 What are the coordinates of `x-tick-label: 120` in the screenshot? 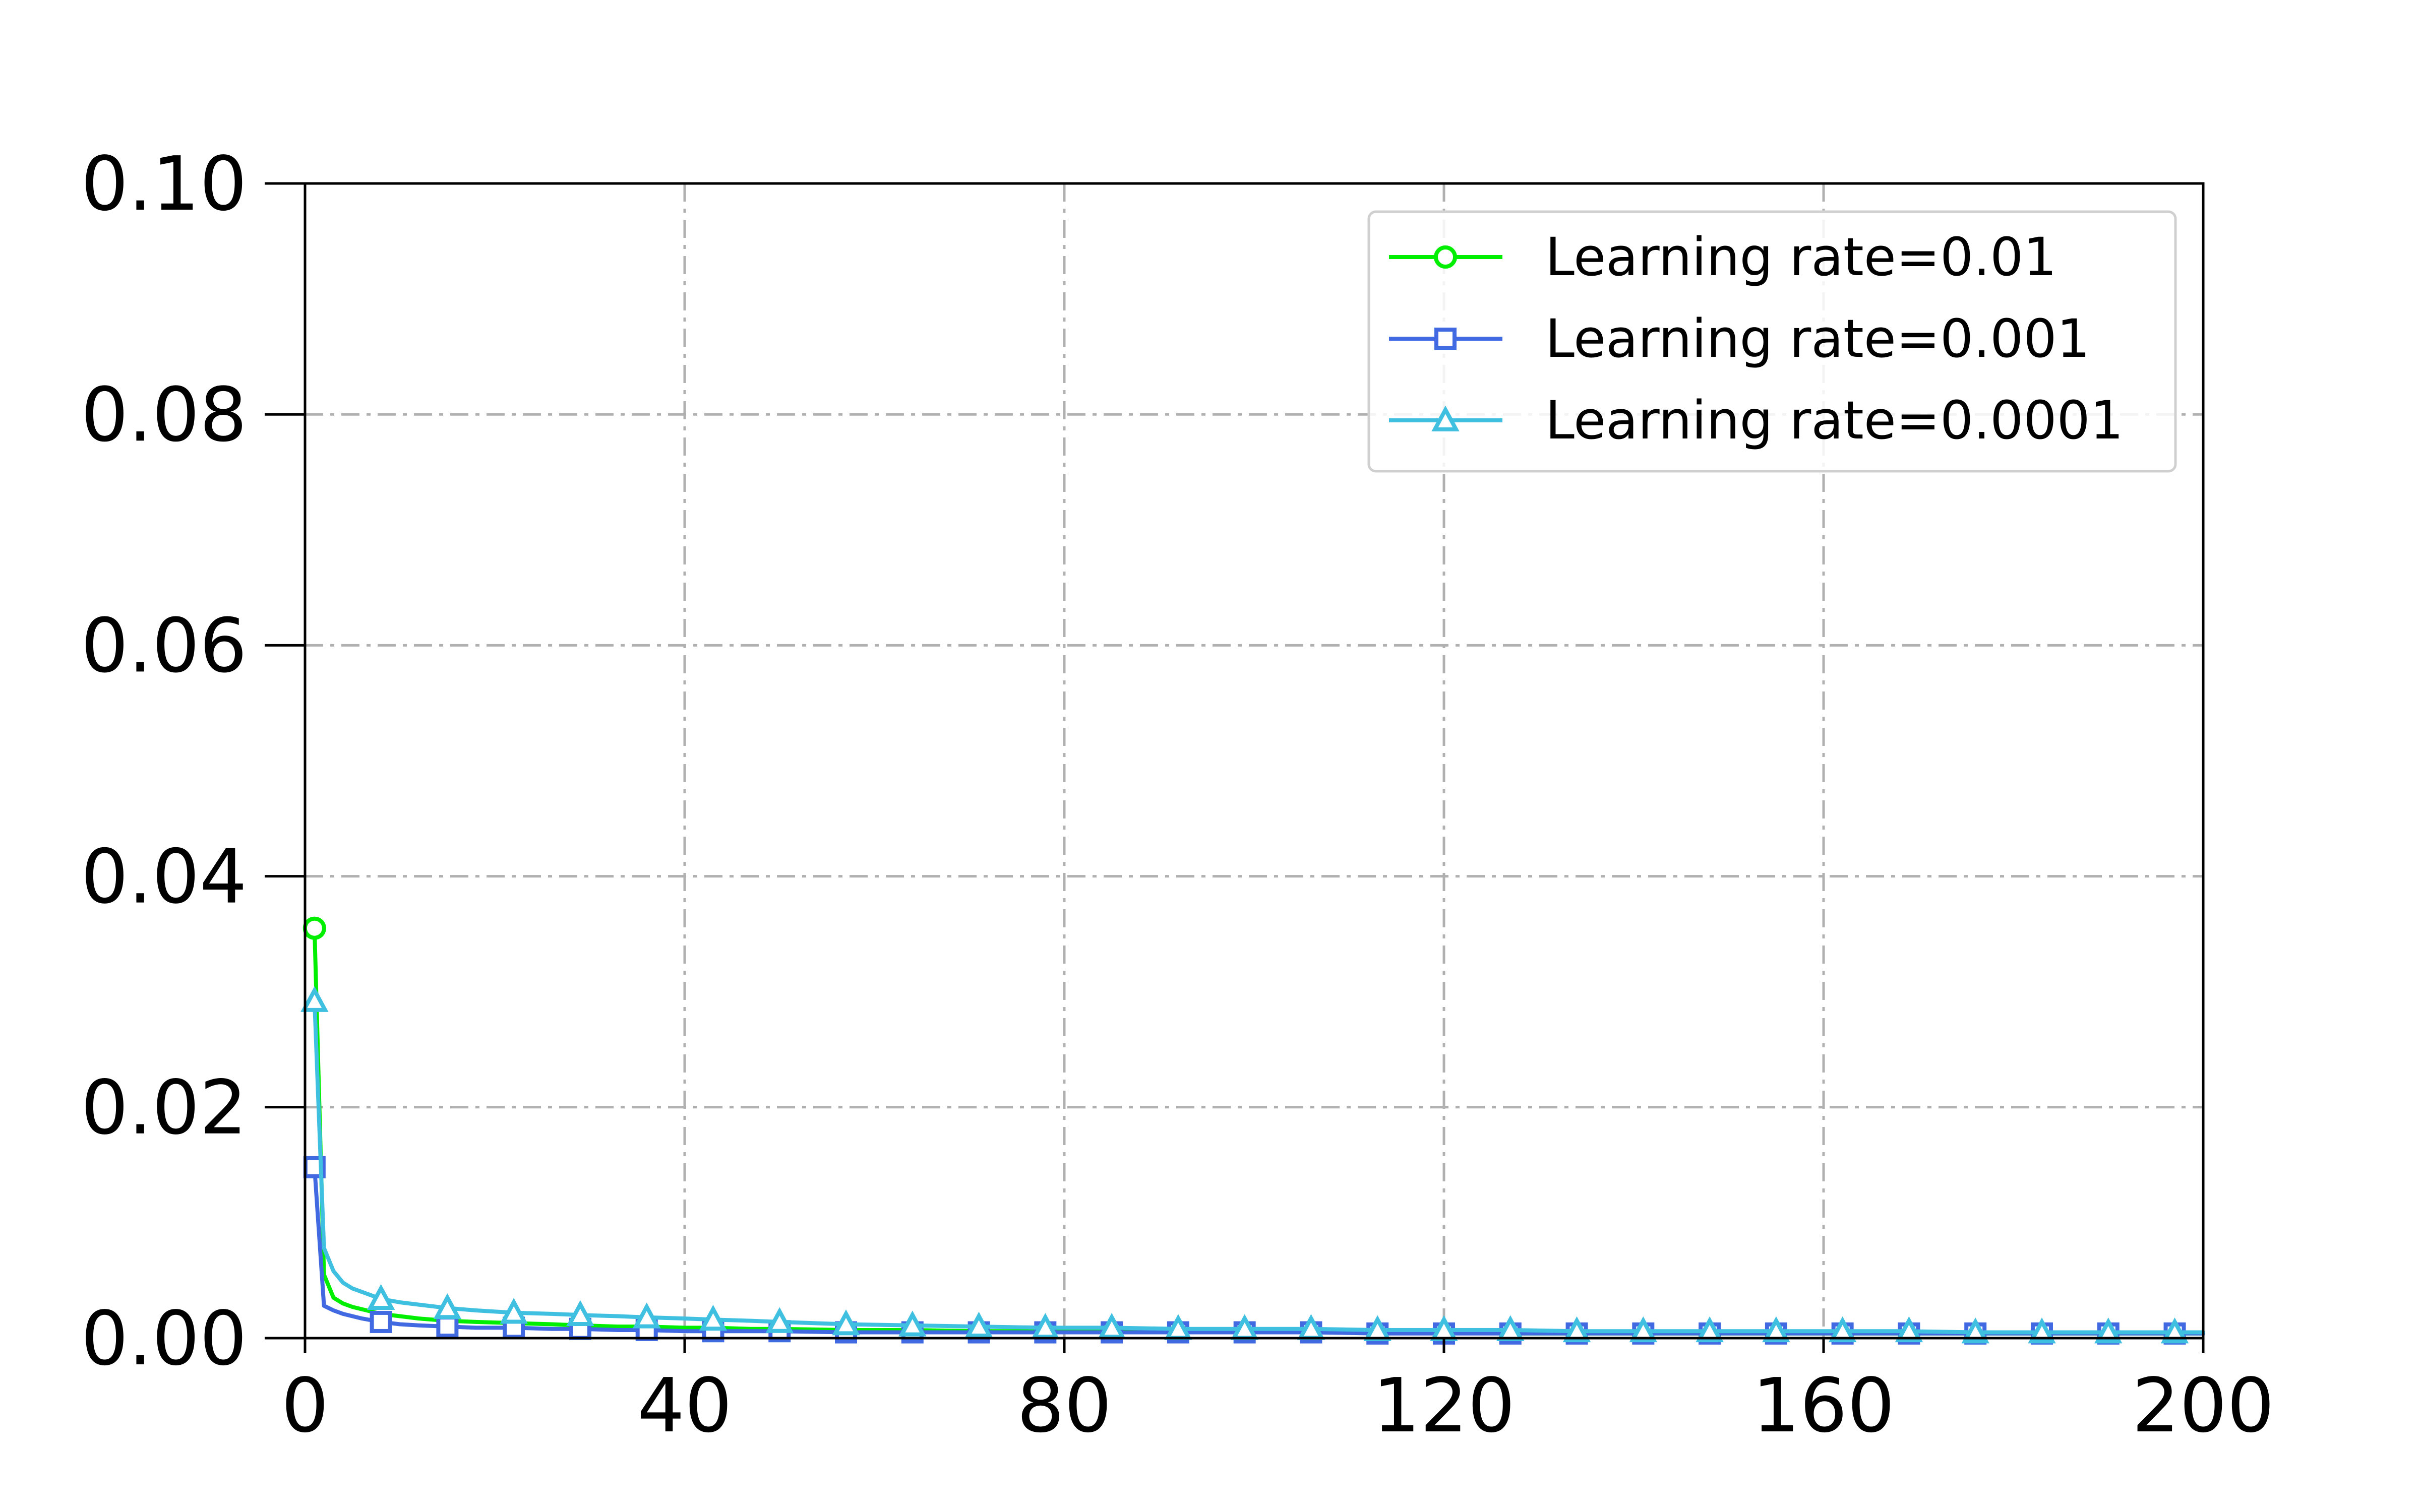 It's located at (1444, 1405).